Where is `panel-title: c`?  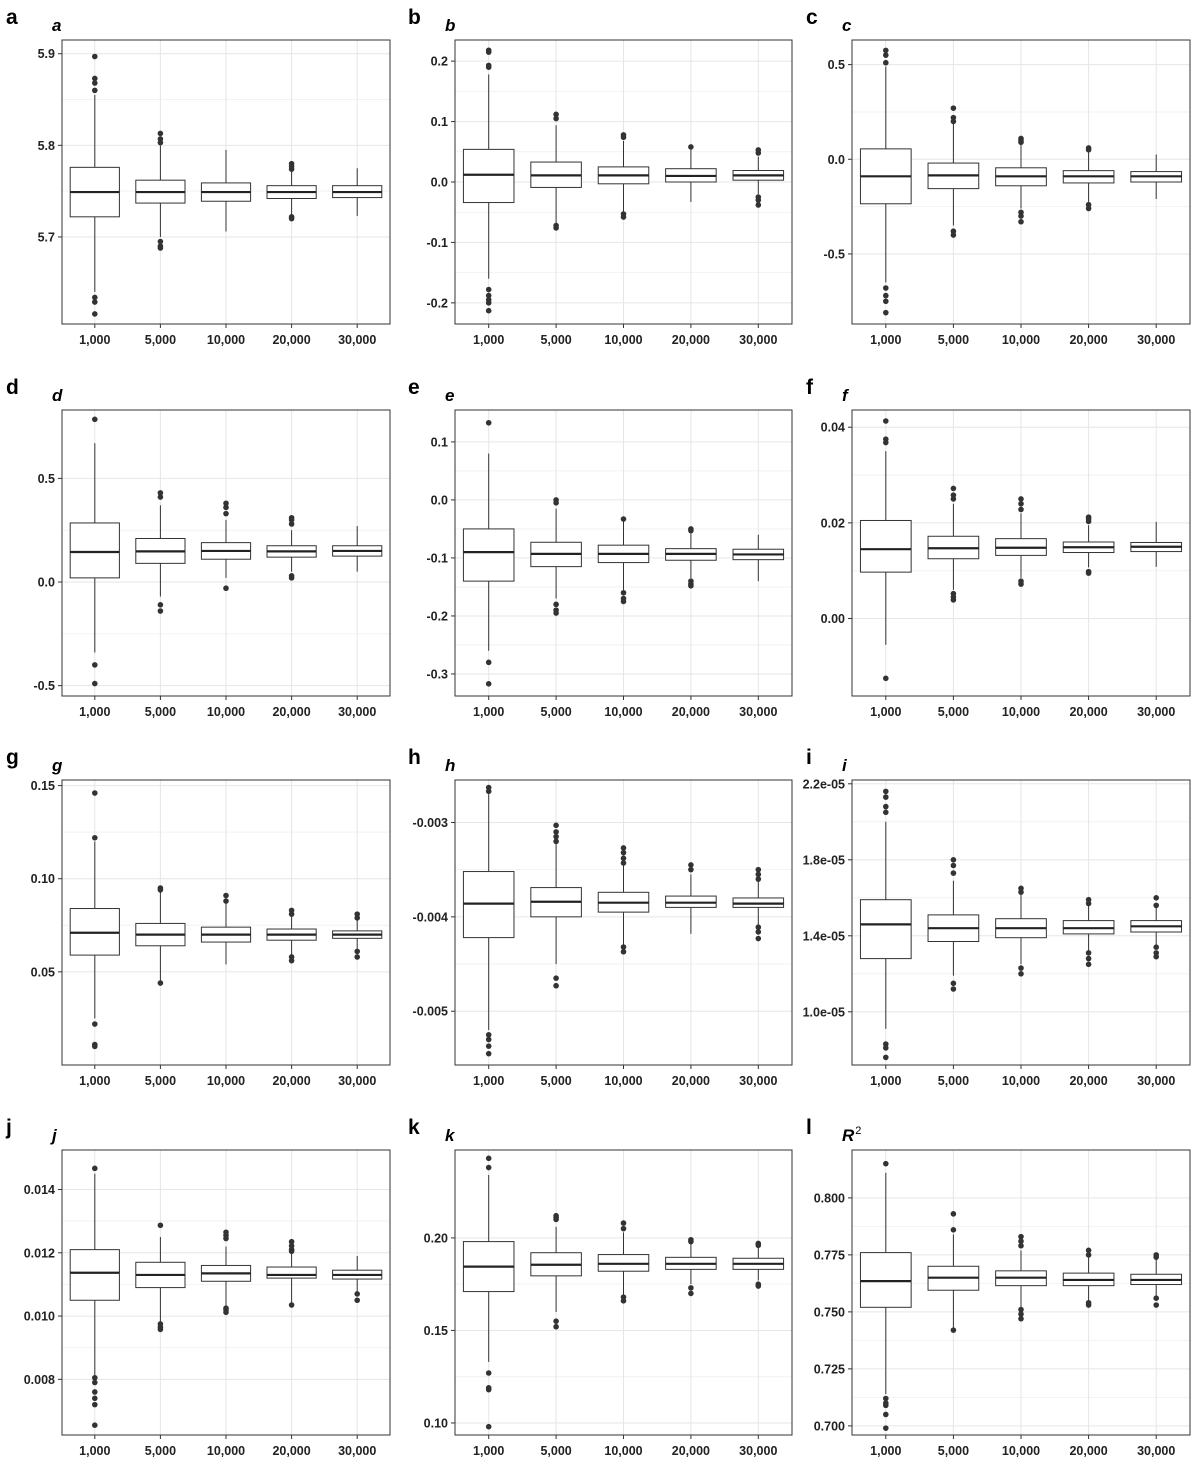
panel-title: c is located at coordinates (847, 25).